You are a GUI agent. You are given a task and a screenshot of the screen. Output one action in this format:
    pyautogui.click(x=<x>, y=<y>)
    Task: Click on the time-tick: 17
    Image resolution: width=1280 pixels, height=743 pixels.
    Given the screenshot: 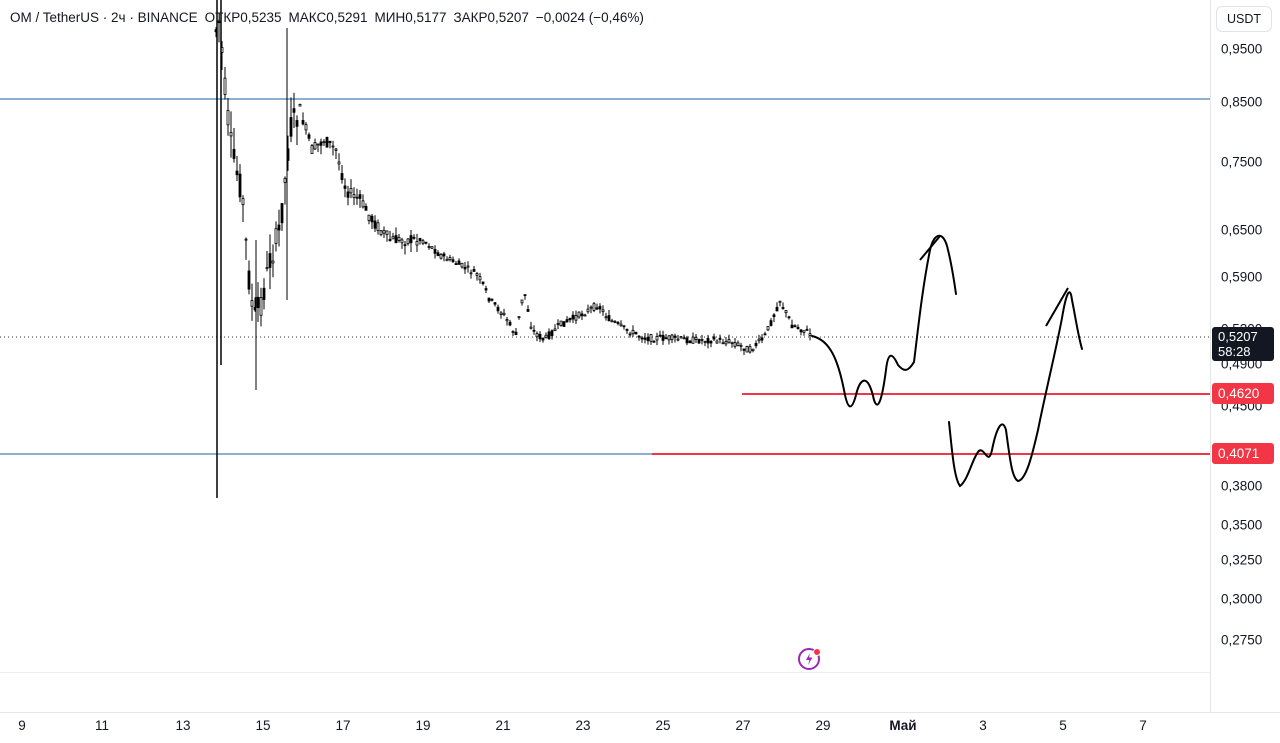 What is the action you would take?
    pyautogui.click(x=343, y=725)
    